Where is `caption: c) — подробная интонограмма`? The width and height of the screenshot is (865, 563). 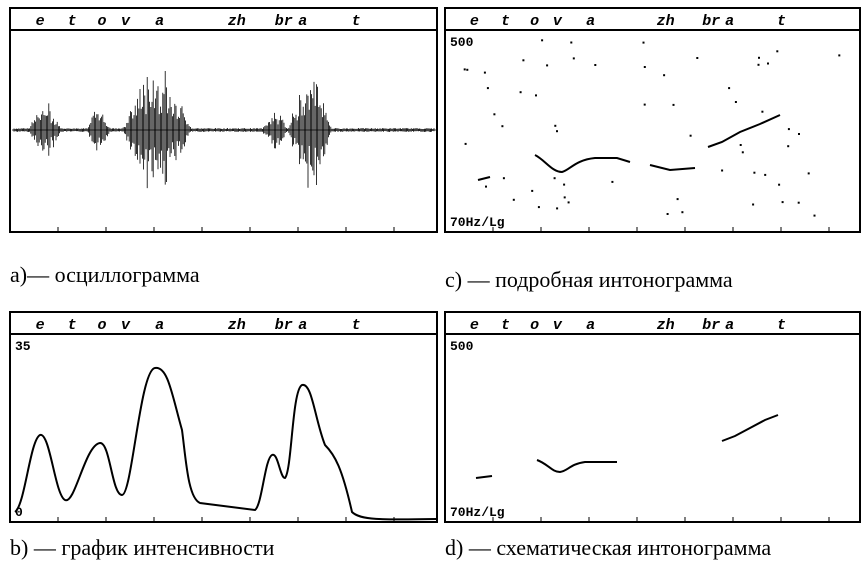
caption: c) — подробная интонограмма is located at coordinates (589, 279).